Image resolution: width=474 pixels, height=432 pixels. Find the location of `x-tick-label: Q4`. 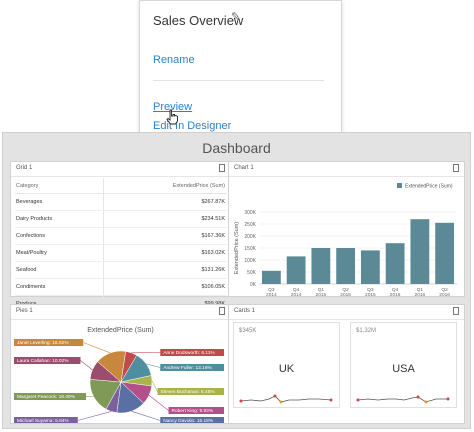

x-tick-label: Q4 is located at coordinates (395, 290).